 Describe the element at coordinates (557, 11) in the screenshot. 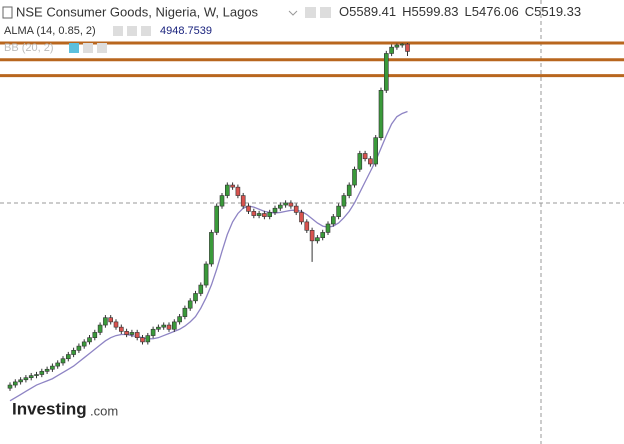

I see `ohlc-value: 5519.33` at that location.